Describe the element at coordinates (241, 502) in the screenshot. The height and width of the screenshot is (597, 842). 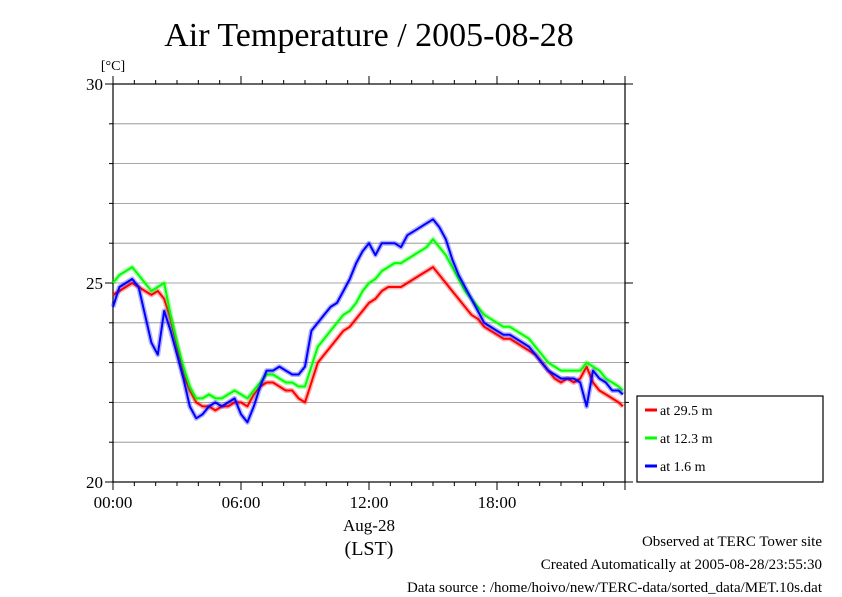
I see `x-tick-label: 06:00` at that location.